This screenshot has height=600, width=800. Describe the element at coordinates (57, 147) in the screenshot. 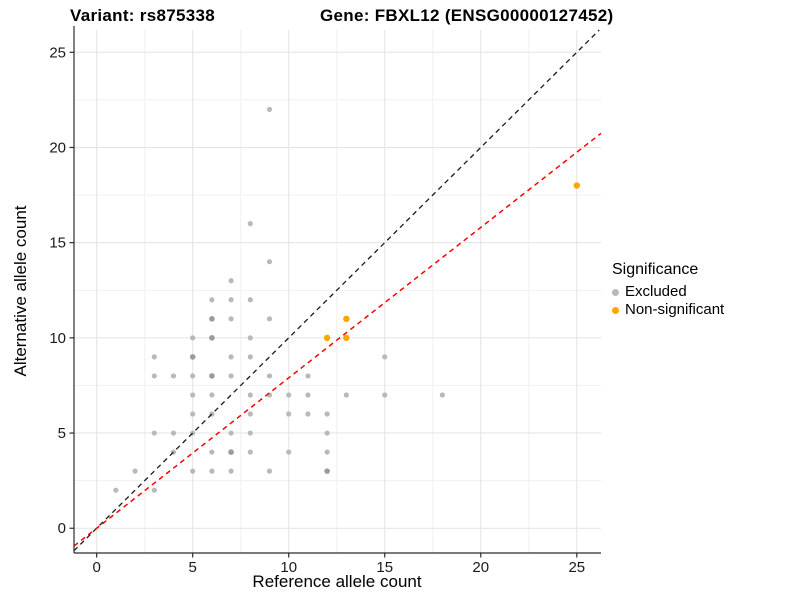

I see `y-tick-label: 20` at that location.